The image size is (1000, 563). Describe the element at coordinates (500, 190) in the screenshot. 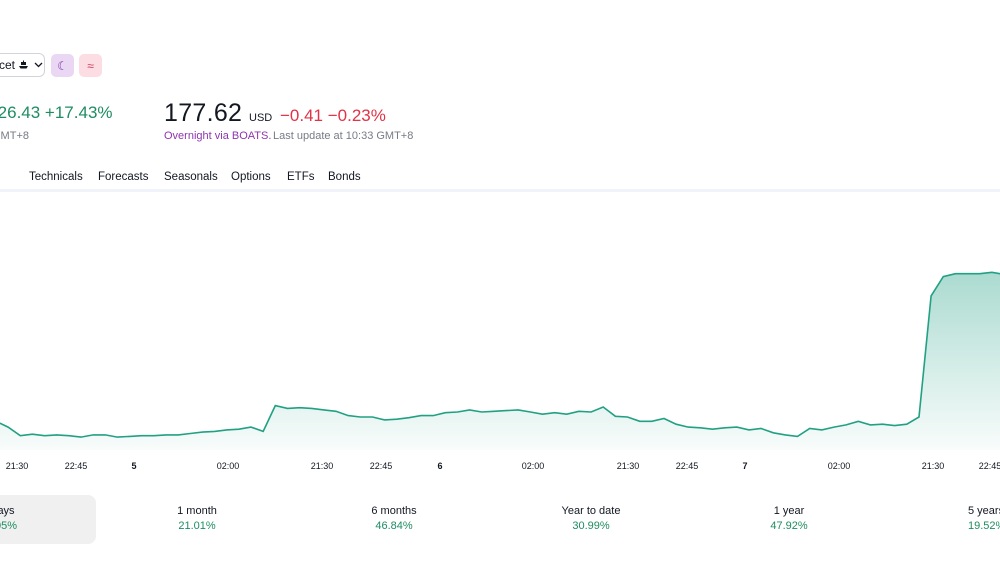

I see `tabs-divider` at that location.